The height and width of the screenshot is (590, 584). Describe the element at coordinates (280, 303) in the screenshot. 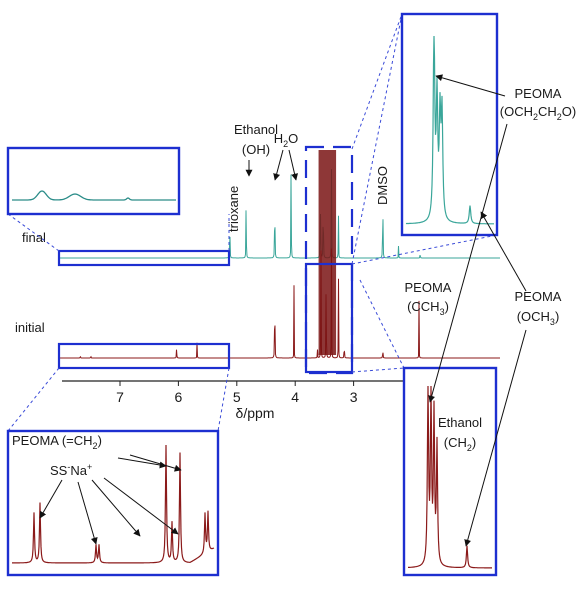

I see `spectrum-initial` at that location.